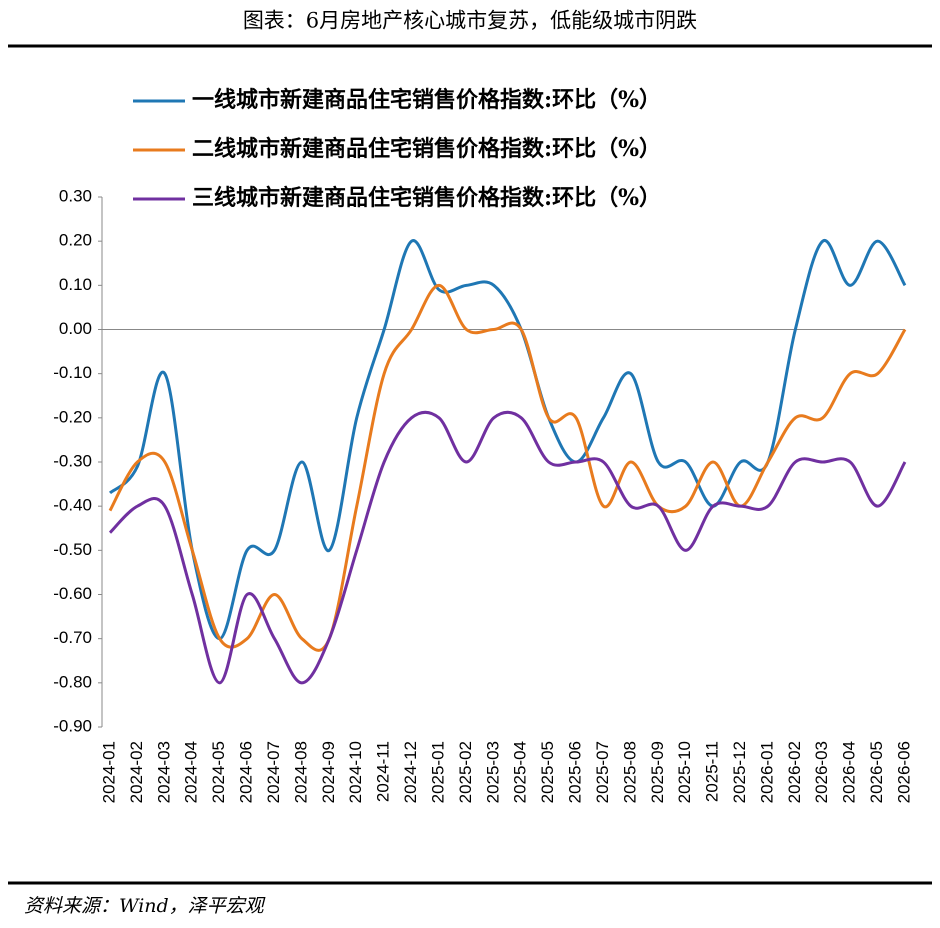 The height and width of the screenshot is (928, 940). I want to click on y-tick-label: -0.30, so click(72, 460).